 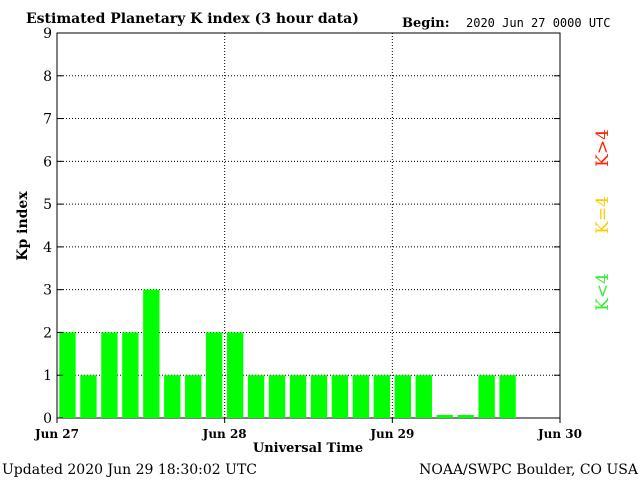 What do you see at coordinates (224, 434) in the screenshot?
I see `x-tick-label-jun-28: Jun 28` at bounding box center [224, 434].